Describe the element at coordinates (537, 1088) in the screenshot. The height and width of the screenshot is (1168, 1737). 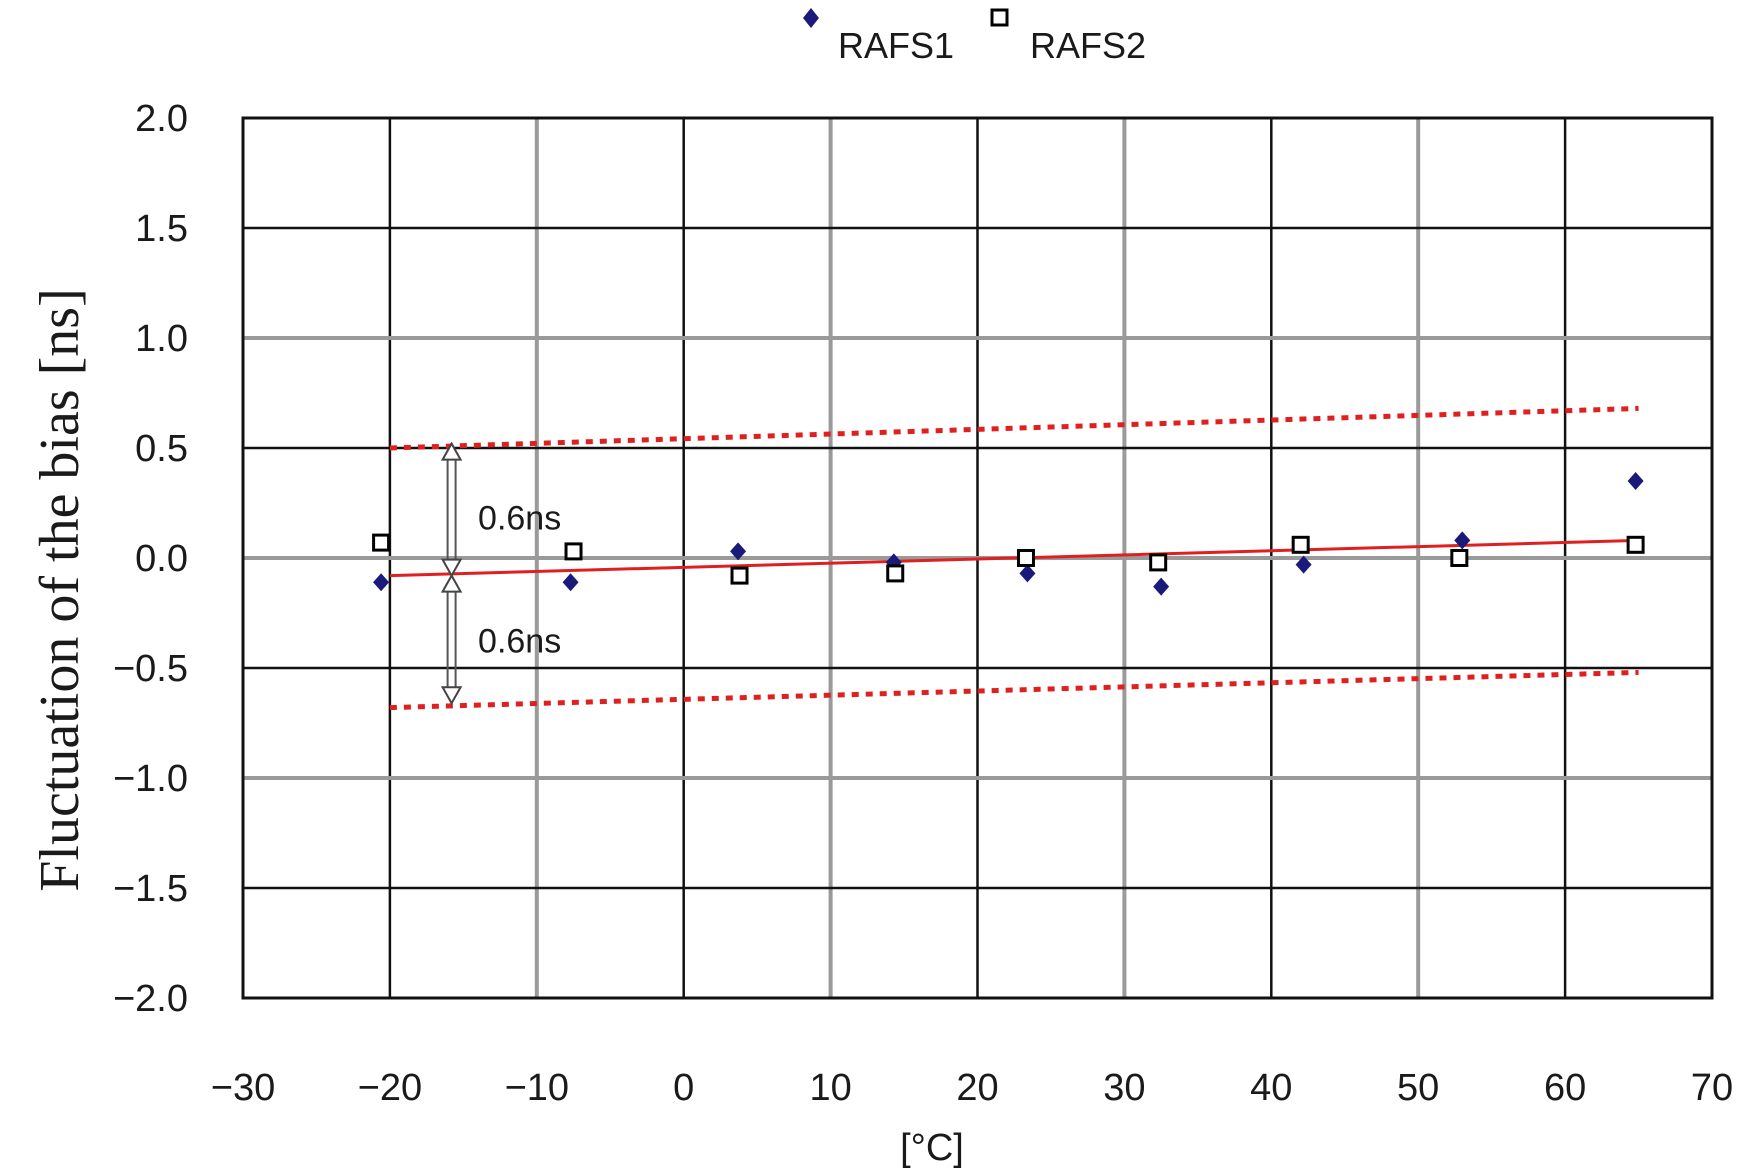
I see `x-tick-label: −10` at that location.